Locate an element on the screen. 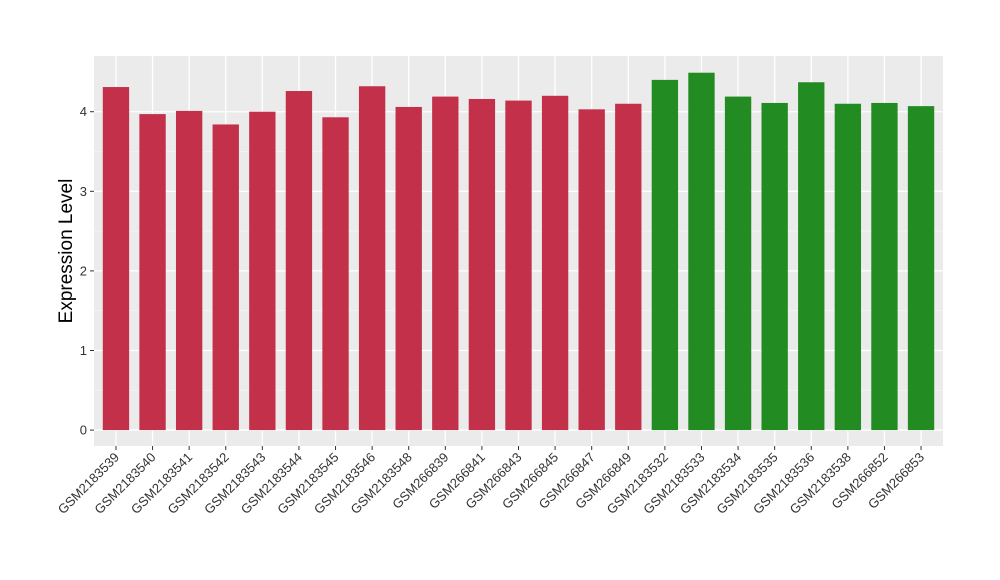 Image resolution: width=1000 pixels, height=580 pixels. y-tick-label: 1 is located at coordinates (83, 350).